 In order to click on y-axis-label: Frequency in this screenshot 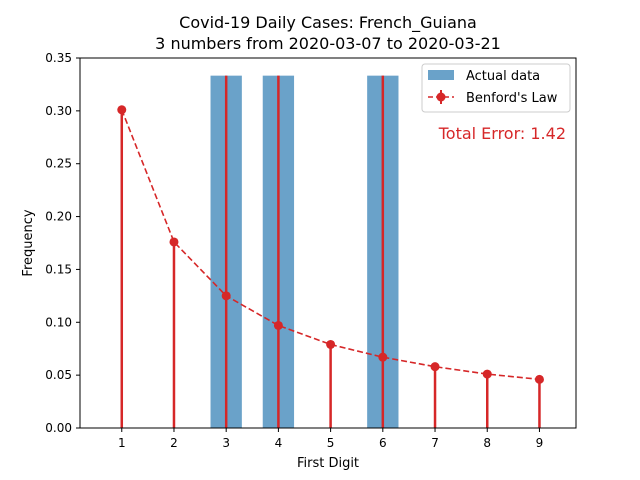, I will do `click(28, 242)`.